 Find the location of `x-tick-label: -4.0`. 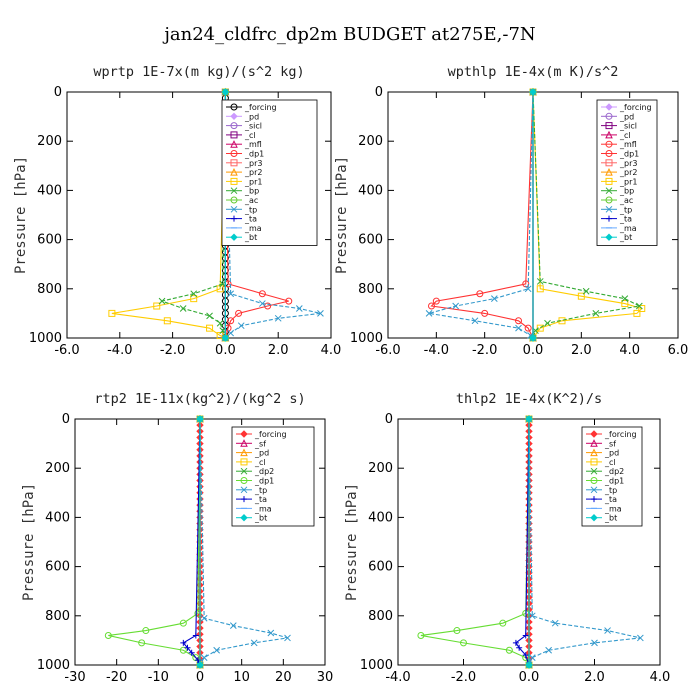

x-tick-label: -4.0 is located at coordinates (436, 350).